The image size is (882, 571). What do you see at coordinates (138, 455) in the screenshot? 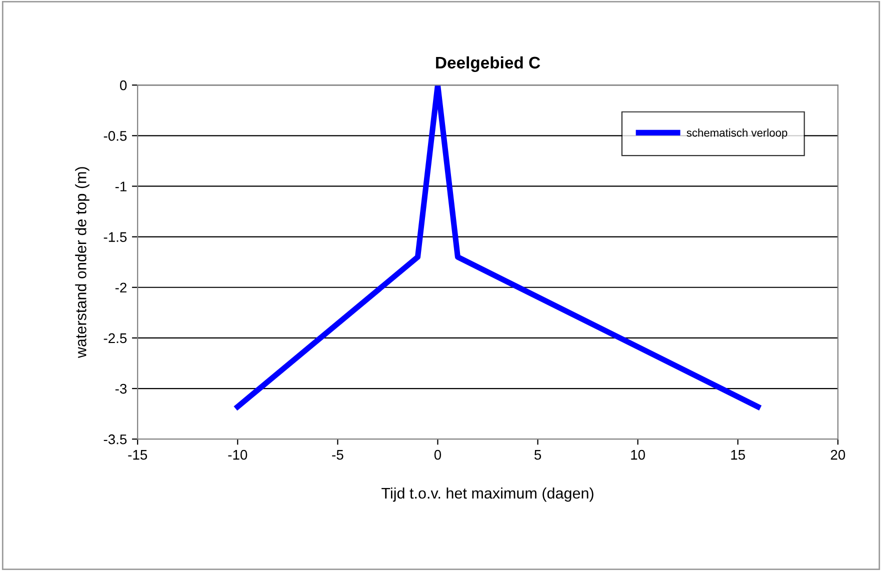
I see `x-tick-label: -15` at bounding box center [138, 455].